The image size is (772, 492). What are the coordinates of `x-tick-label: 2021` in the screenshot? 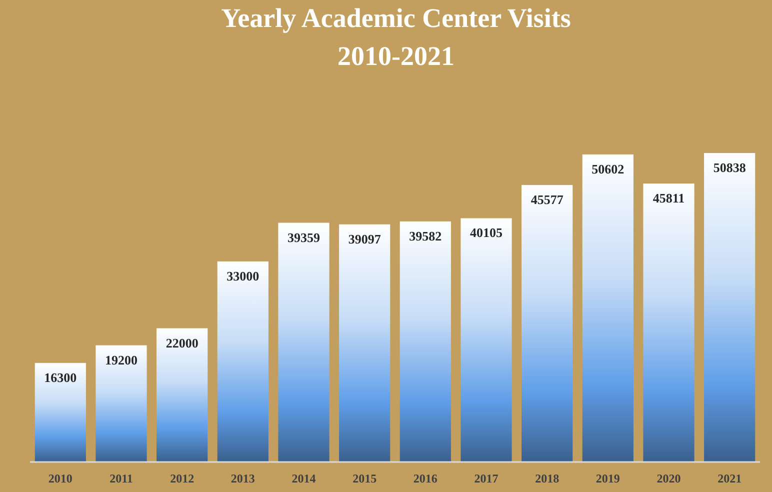 It's located at (730, 479).